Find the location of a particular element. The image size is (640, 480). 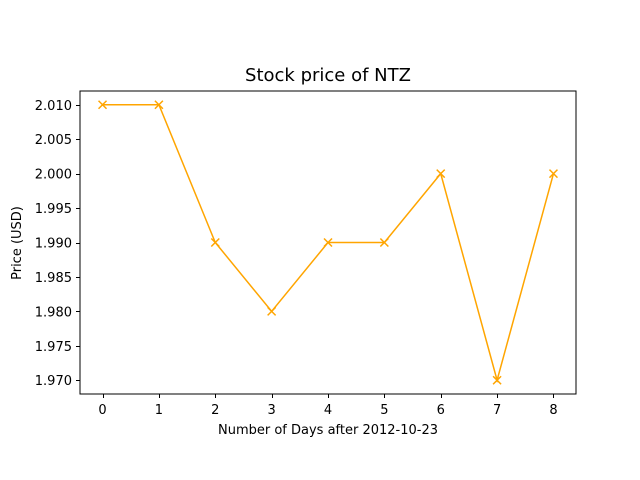

x-axis: 0 1 2 3 4 5 6 7 8 is located at coordinates (328, 406).